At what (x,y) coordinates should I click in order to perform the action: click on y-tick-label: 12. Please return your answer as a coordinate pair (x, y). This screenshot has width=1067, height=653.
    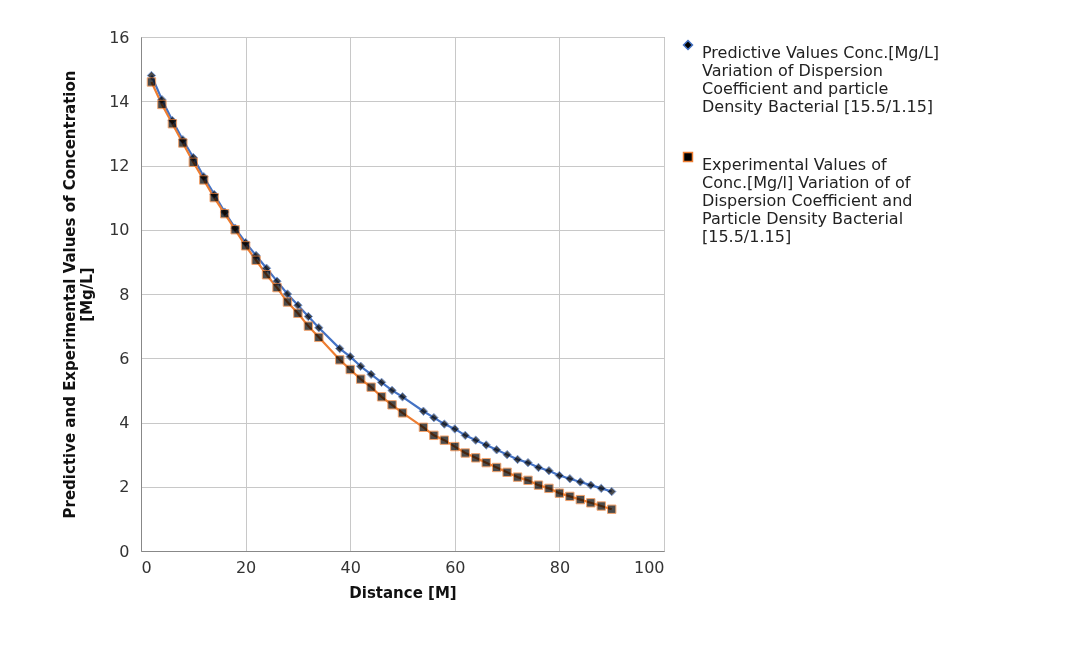
    Looking at the image, I should click on (119, 165).